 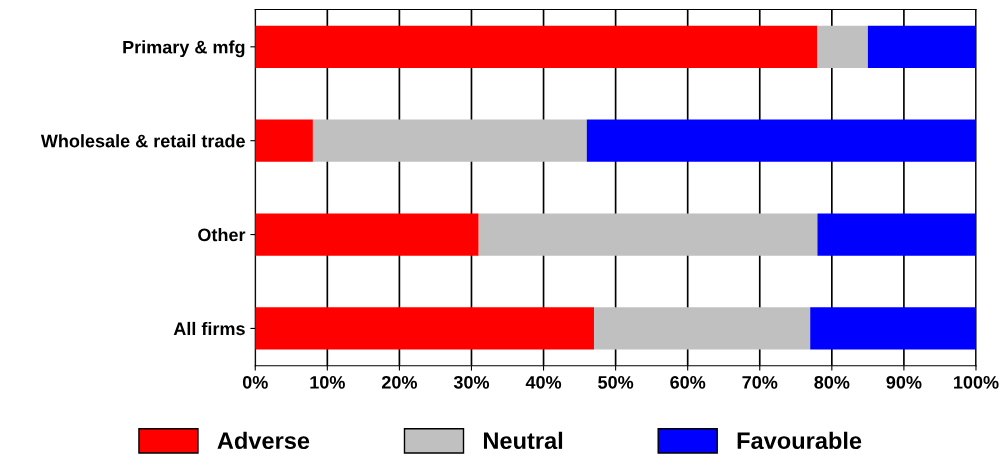 What do you see at coordinates (799, 440) in the screenshot?
I see `legend-label: Favourable` at bounding box center [799, 440].